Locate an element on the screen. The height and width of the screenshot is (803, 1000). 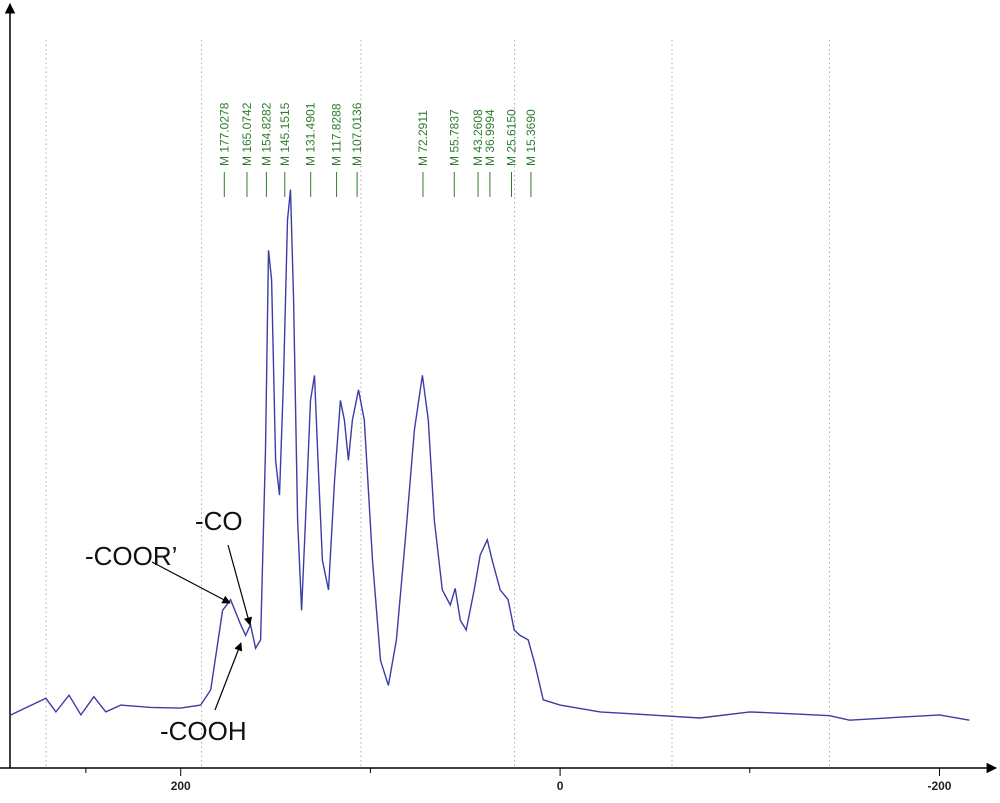
peak-label: M 131.4901 is located at coordinates (311, 134).